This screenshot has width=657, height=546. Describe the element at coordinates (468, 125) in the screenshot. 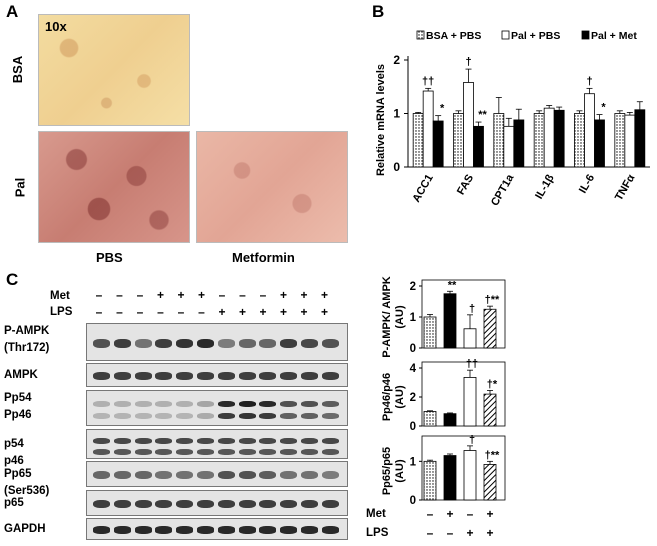

I see `bar-FAS-PalPBS` at that location.